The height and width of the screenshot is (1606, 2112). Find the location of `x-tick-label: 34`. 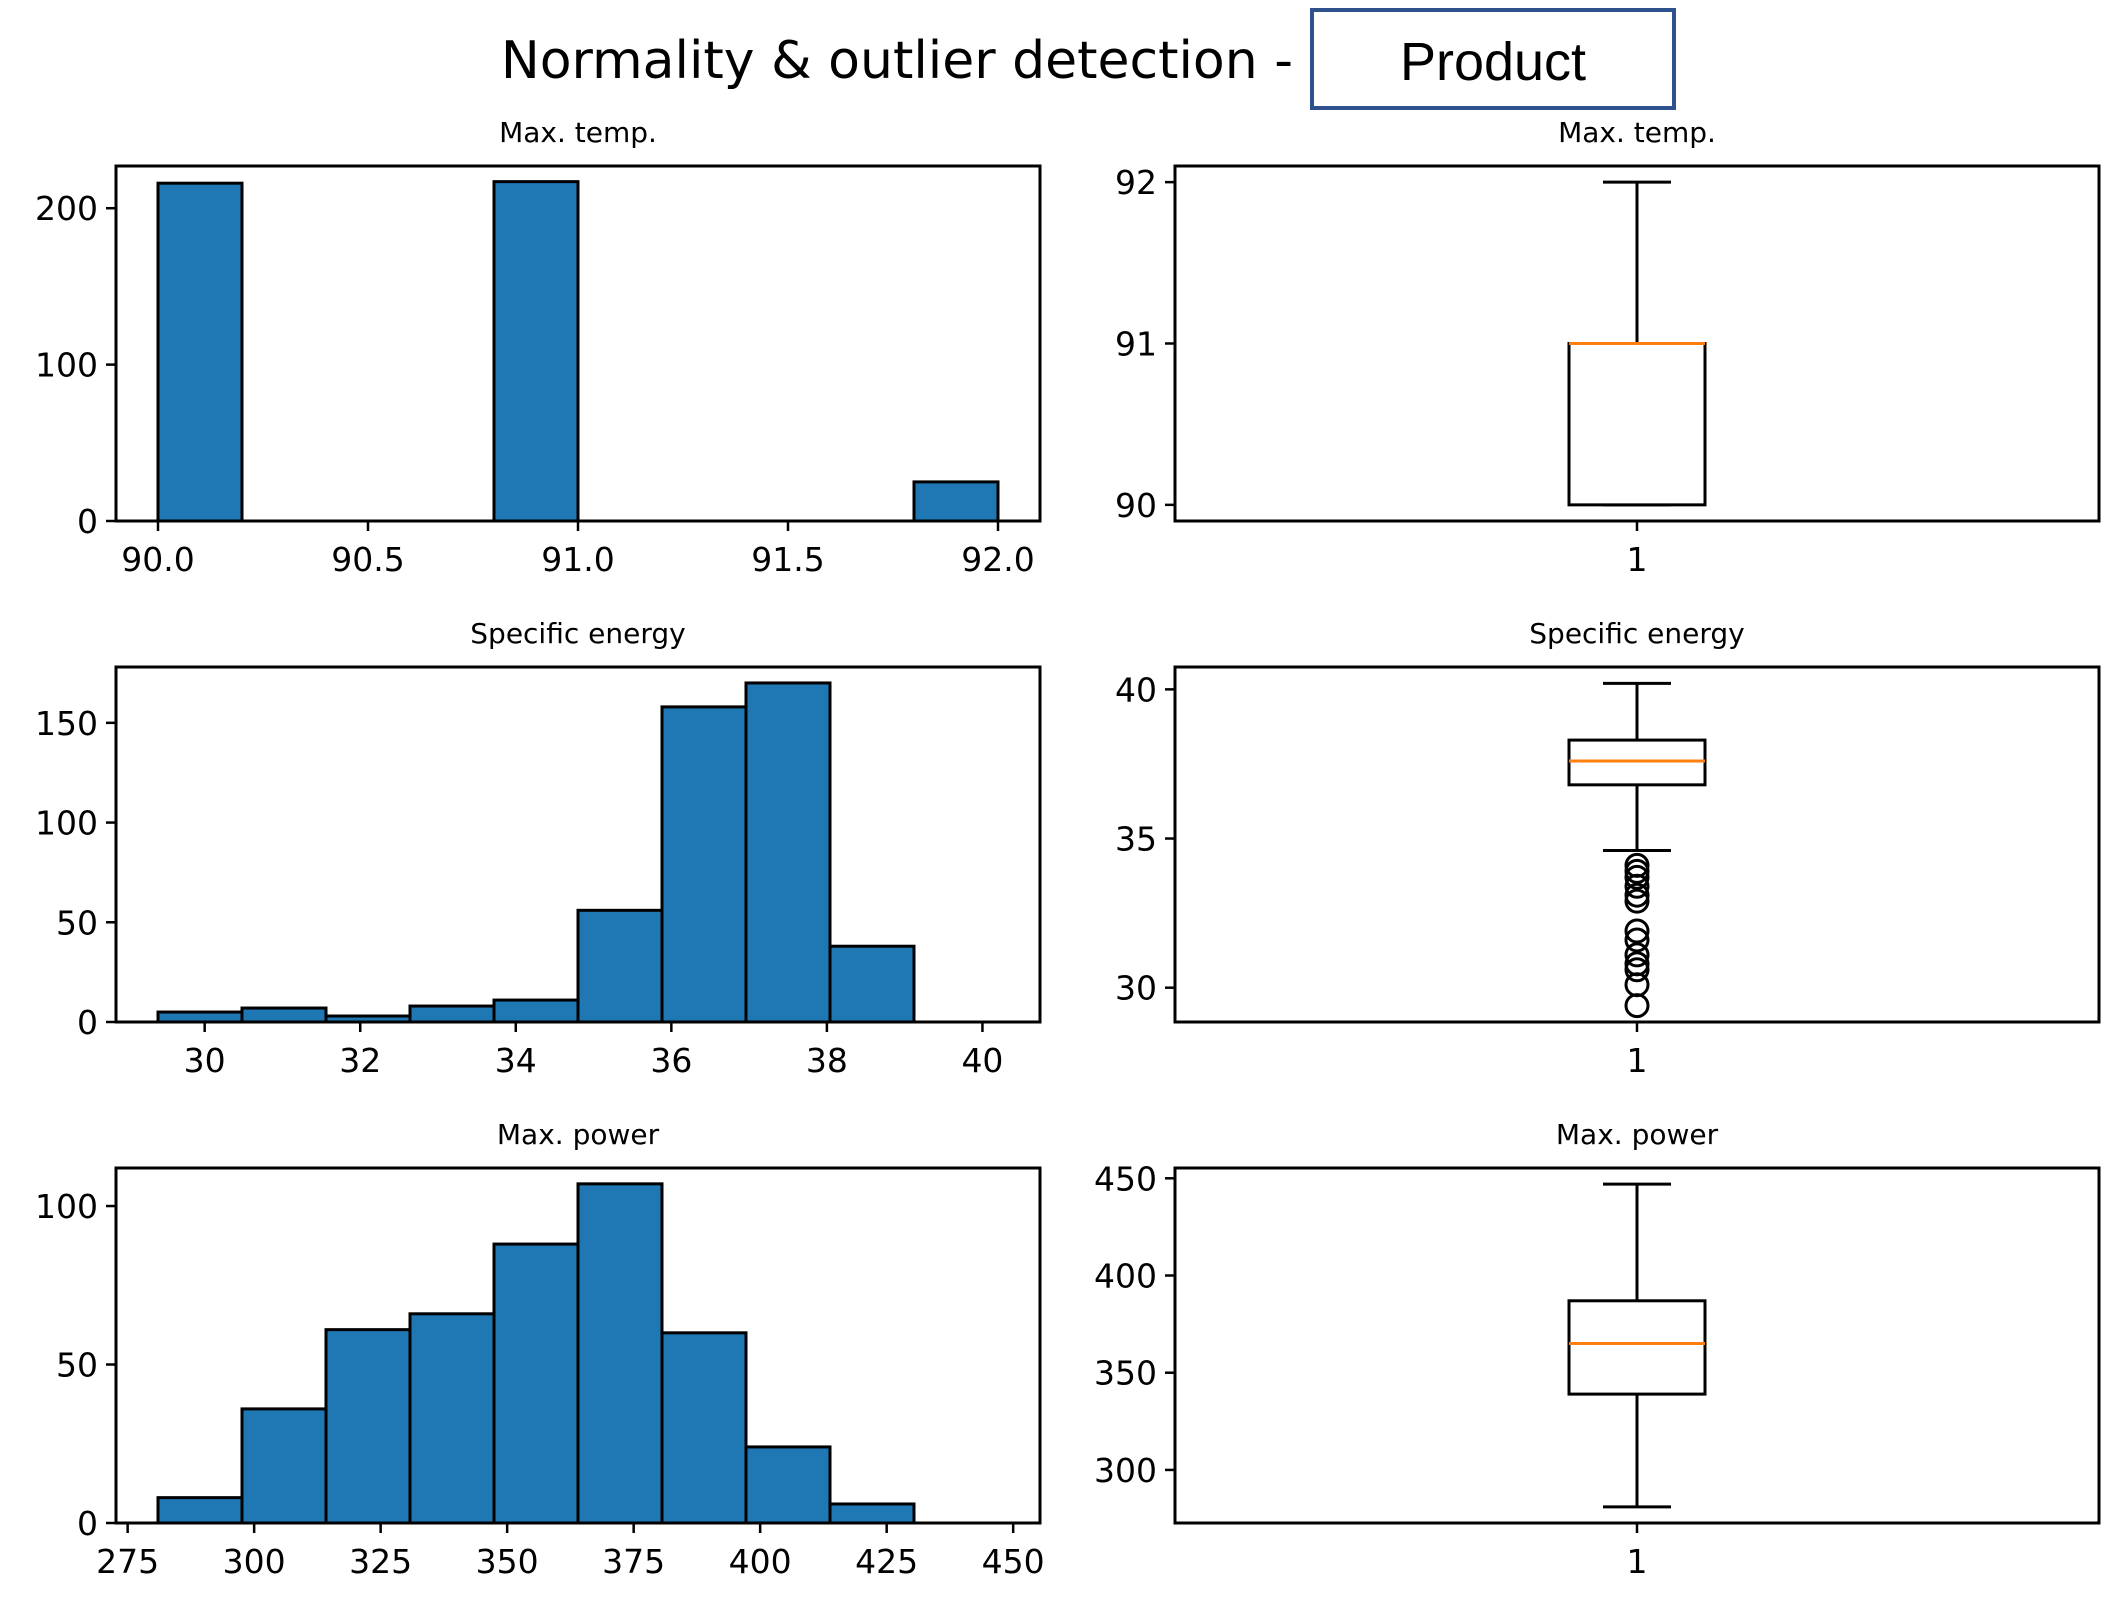

x-tick-label: 34 is located at coordinates (516, 1060).